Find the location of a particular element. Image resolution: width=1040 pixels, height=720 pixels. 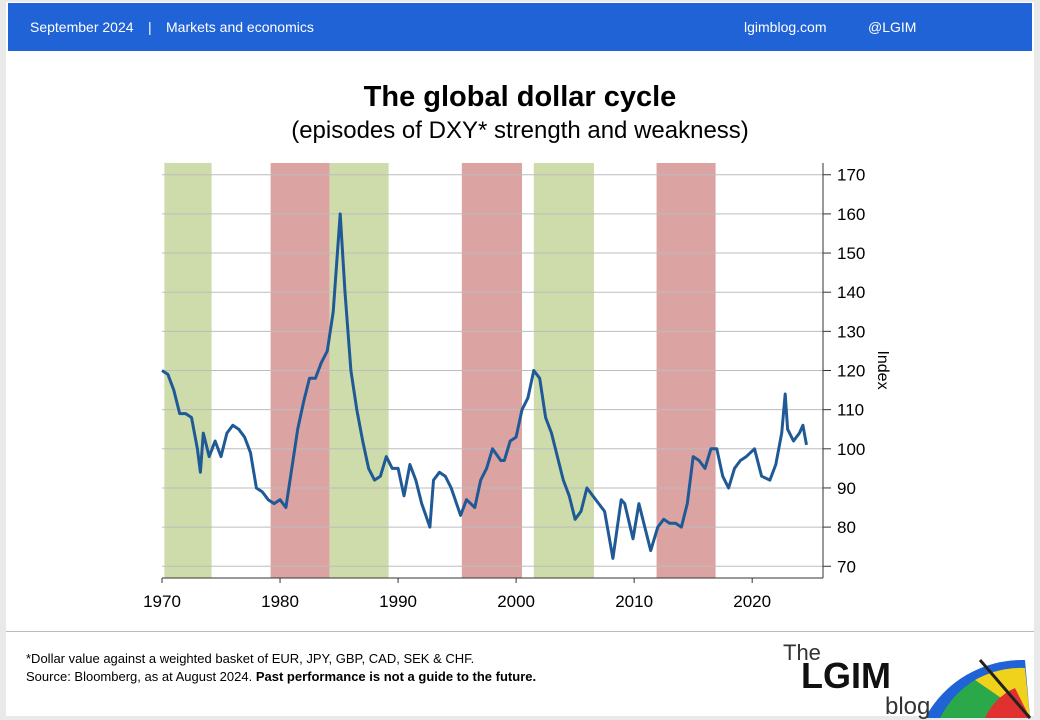

x-tick-label: 2000 is located at coordinates (516, 601).